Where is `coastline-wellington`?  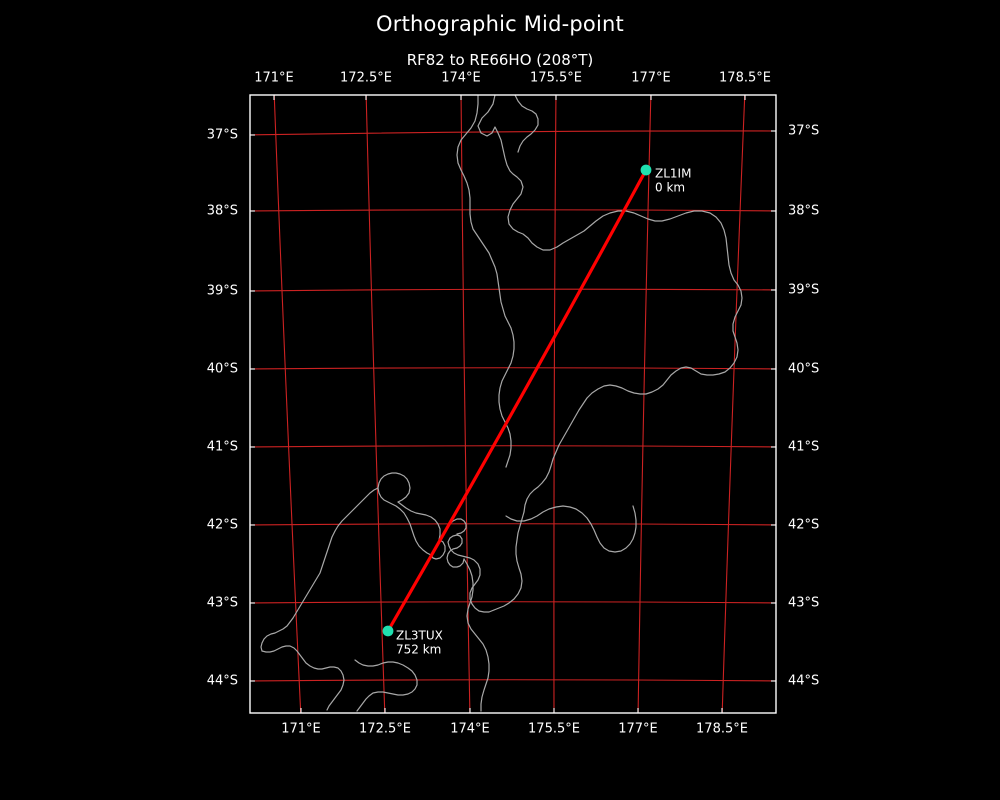 coastline-wellington is located at coordinates (480, 584).